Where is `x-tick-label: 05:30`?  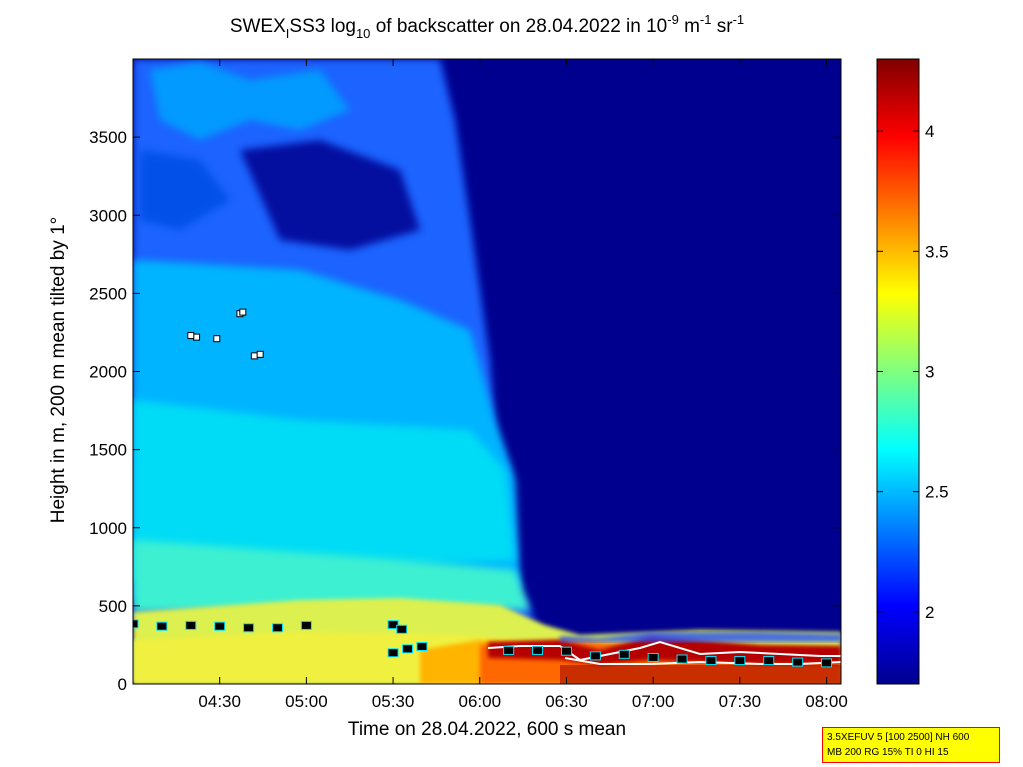 x-tick-label: 05:30 is located at coordinates (393, 701).